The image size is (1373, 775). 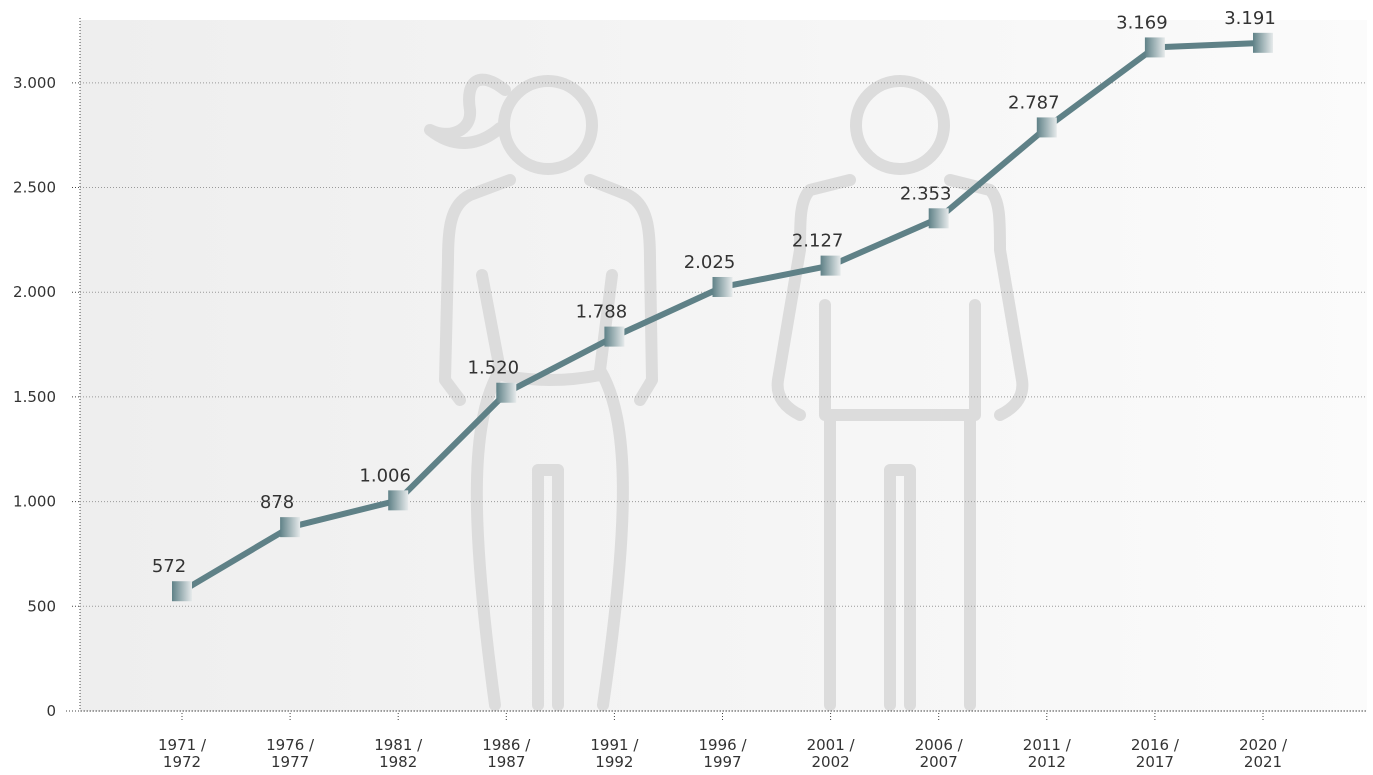 I want to click on data-label: 1.006, so click(x=385, y=475).